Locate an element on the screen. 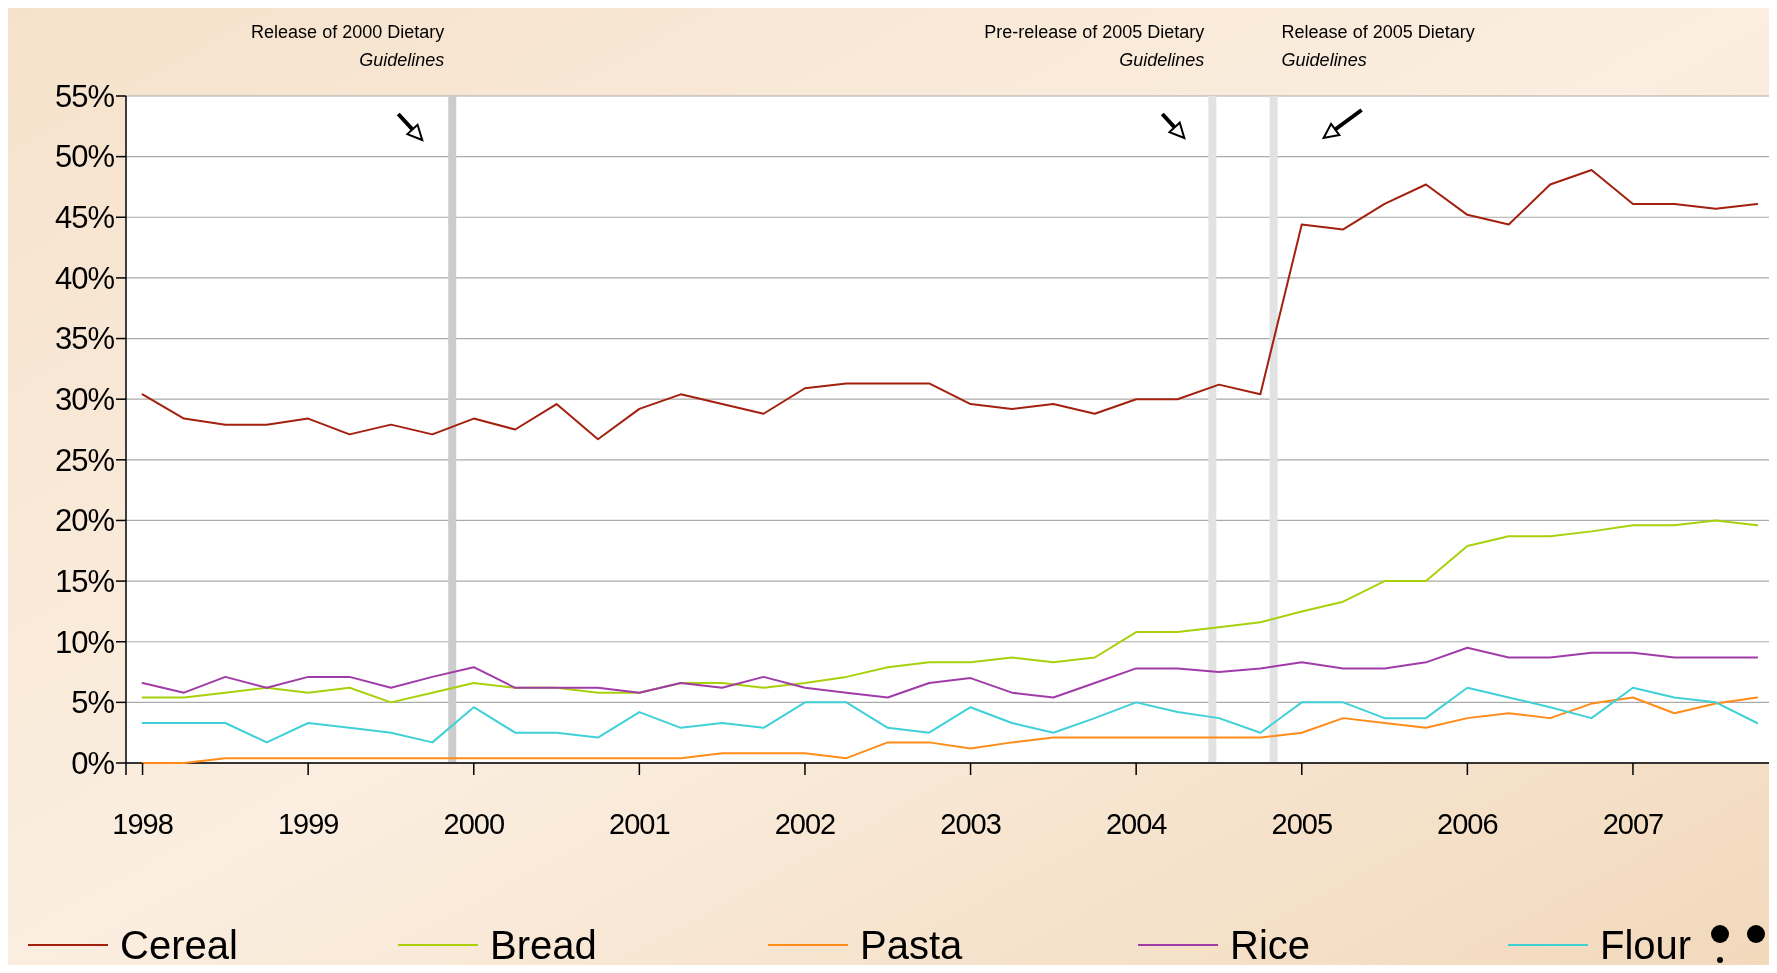  y-tick-label: 30% is located at coordinates (84, 400).